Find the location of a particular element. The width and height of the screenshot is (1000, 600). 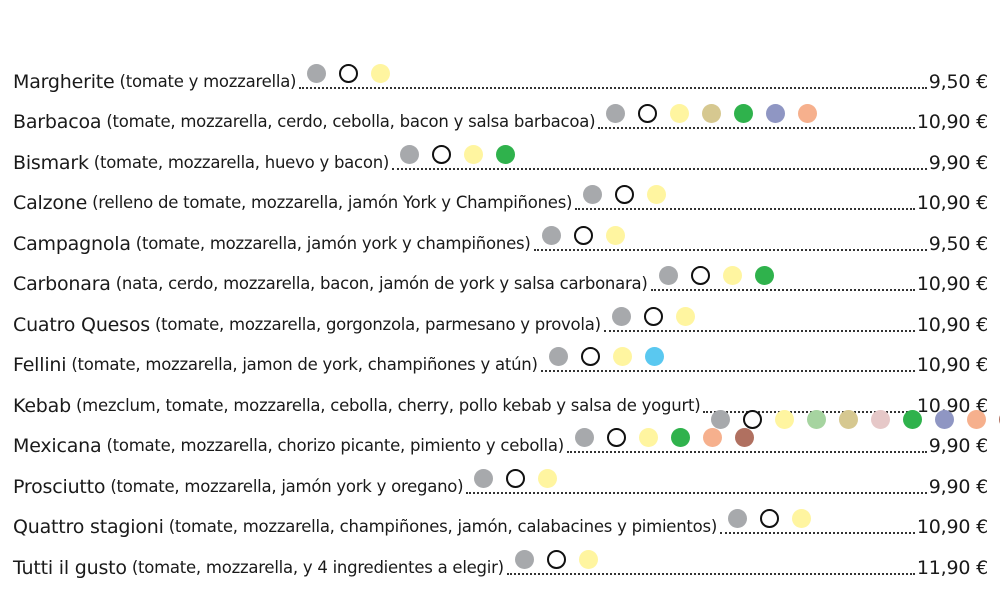

pizza-name: Tutti il gusto is located at coordinates (70, 568).